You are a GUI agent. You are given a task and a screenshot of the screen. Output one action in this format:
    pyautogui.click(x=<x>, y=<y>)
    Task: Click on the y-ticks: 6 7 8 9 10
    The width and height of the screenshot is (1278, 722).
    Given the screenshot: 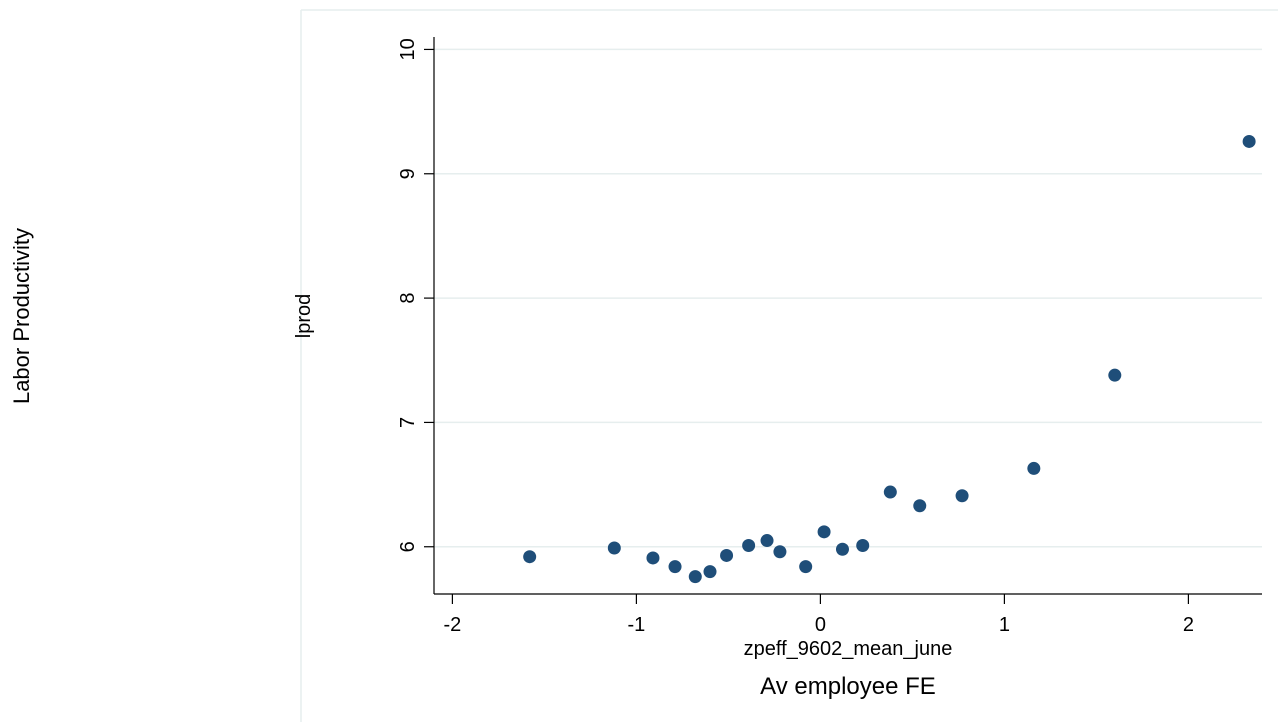 What is the action you would take?
    pyautogui.click(x=415, y=295)
    